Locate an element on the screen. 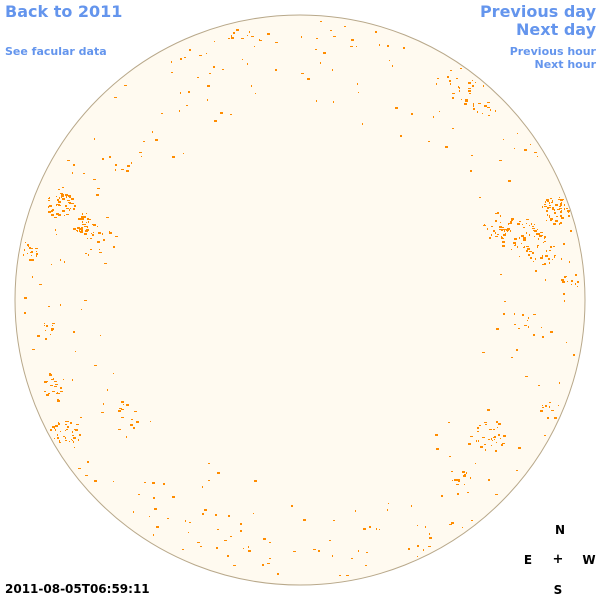 The image size is (600, 600). back-to-year-link: Back to 2011 is located at coordinates (64, 11).